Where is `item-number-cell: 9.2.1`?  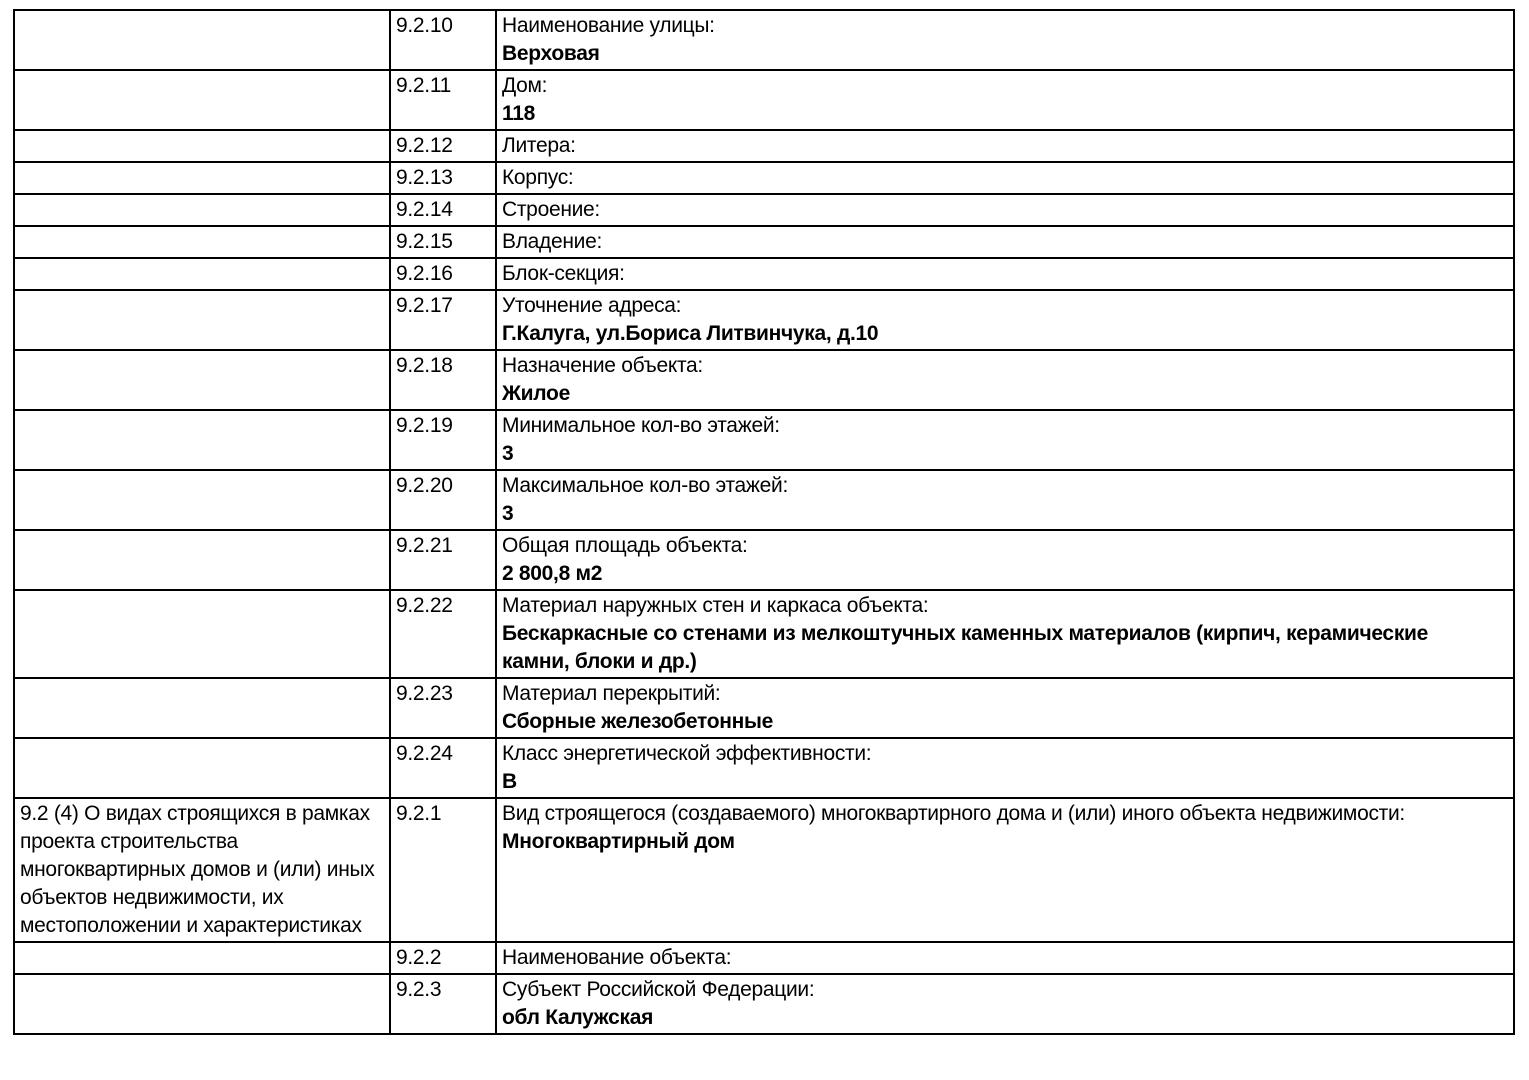
item-number-cell: 9.2.1 is located at coordinates (443, 870).